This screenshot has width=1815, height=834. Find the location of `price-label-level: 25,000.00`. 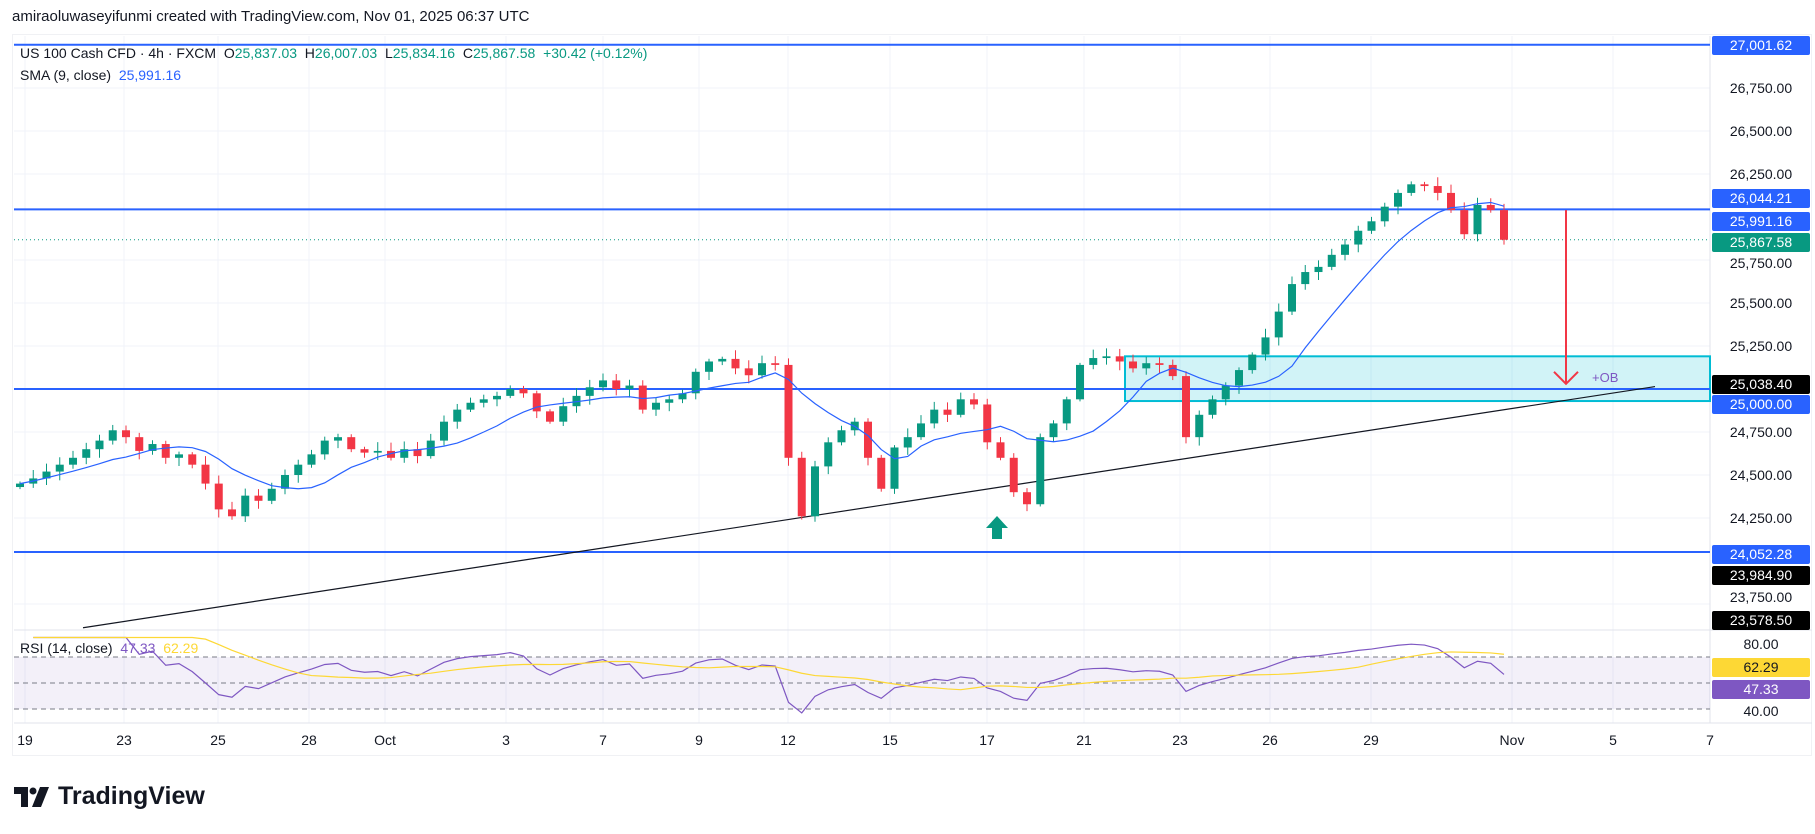

price-label-level: 25,000.00 is located at coordinates (1761, 404).